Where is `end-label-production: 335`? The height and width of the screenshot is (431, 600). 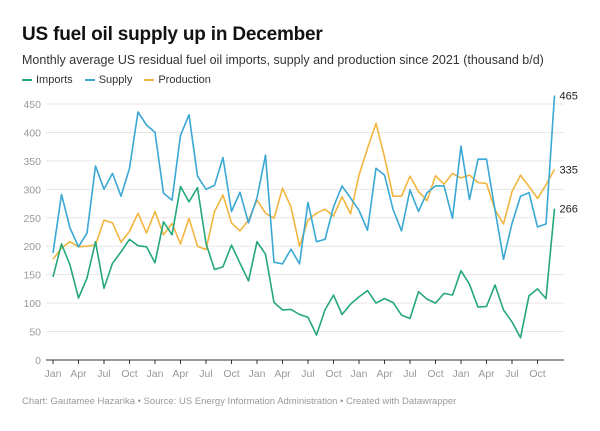
end-label-production: 335 is located at coordinates (569, 170).